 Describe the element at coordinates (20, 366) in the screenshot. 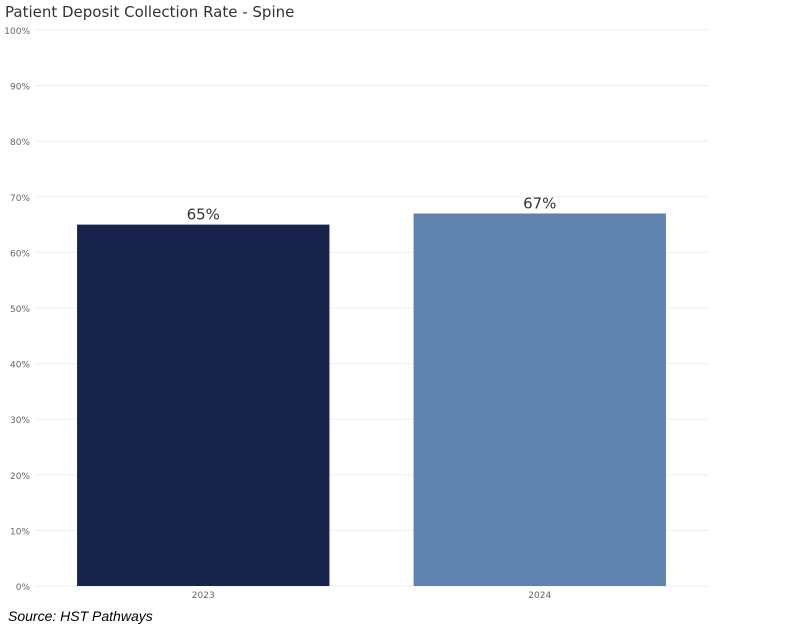

I see `y-tick-label: 40%` at that location.